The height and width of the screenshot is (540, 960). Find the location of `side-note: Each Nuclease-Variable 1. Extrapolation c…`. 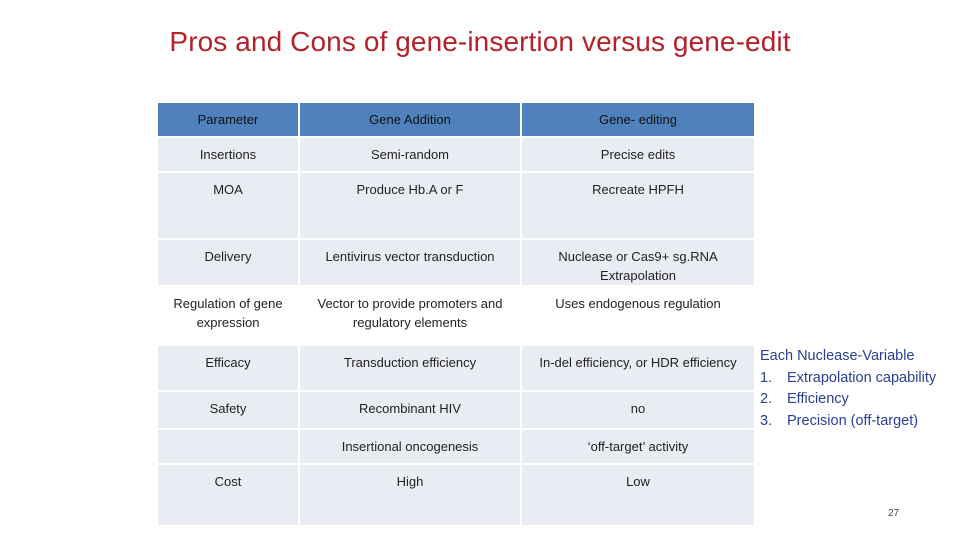

side-note: Each Nuclease-Variable 1. Extrapolation c… is located at coordinates (857, 389).